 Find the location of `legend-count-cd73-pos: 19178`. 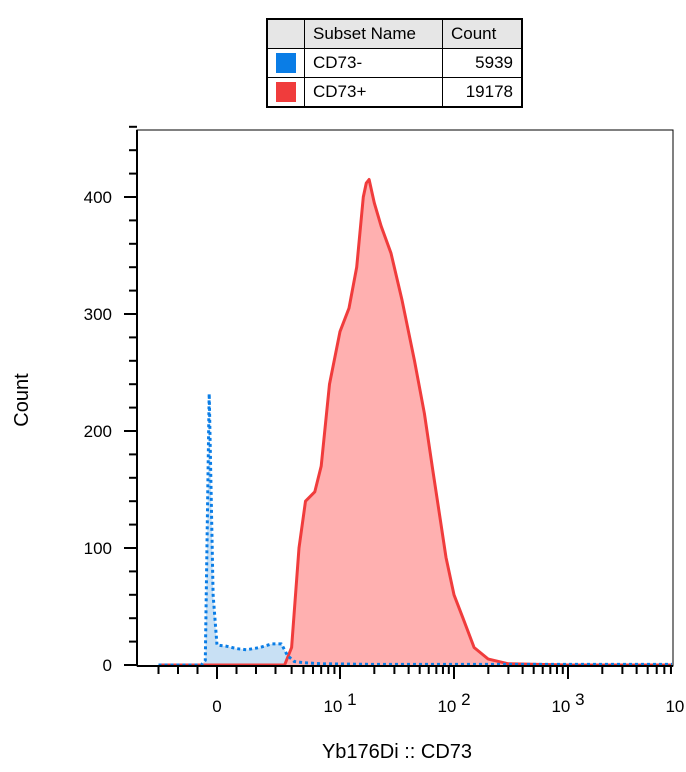

legend-count-cd73-pos: 19178 is located at coordinates (482, 92).